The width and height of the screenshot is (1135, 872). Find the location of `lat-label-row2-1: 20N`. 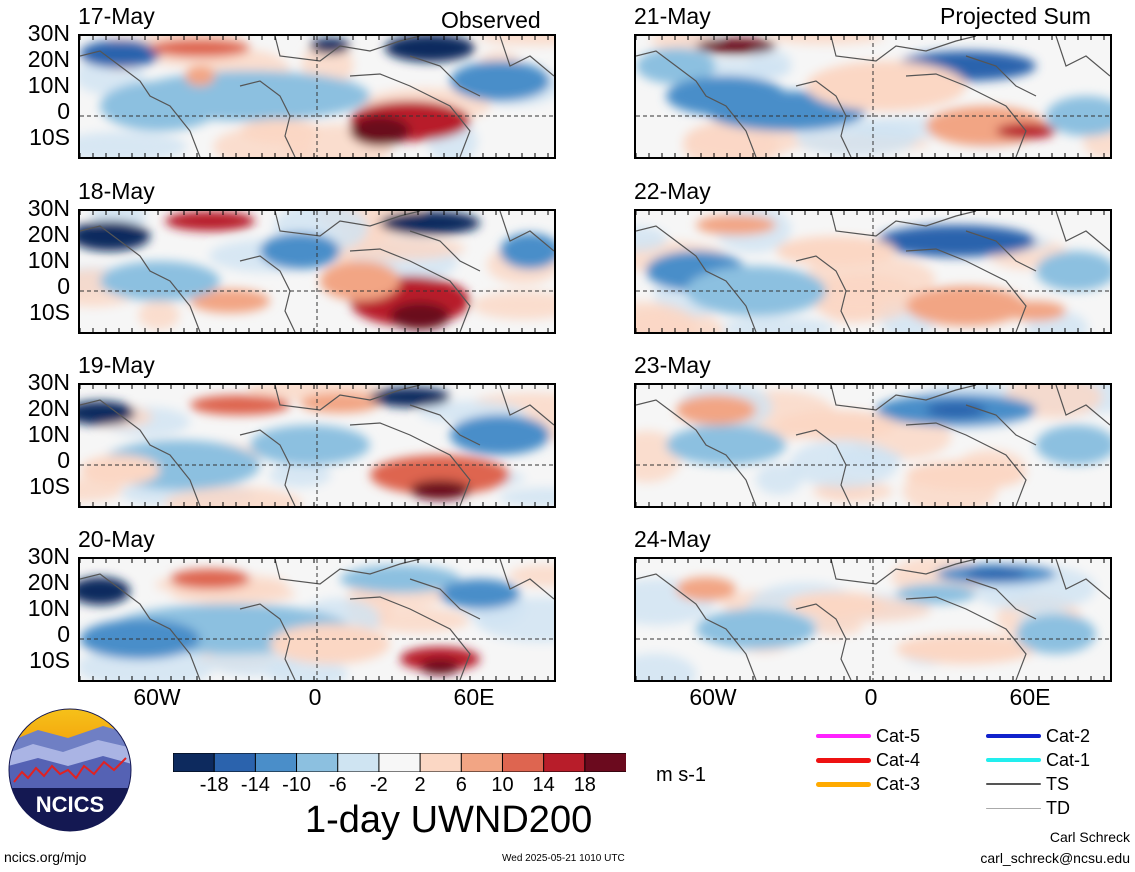

lat-label-row2-1: 20N is located at coordinates (48, 234).